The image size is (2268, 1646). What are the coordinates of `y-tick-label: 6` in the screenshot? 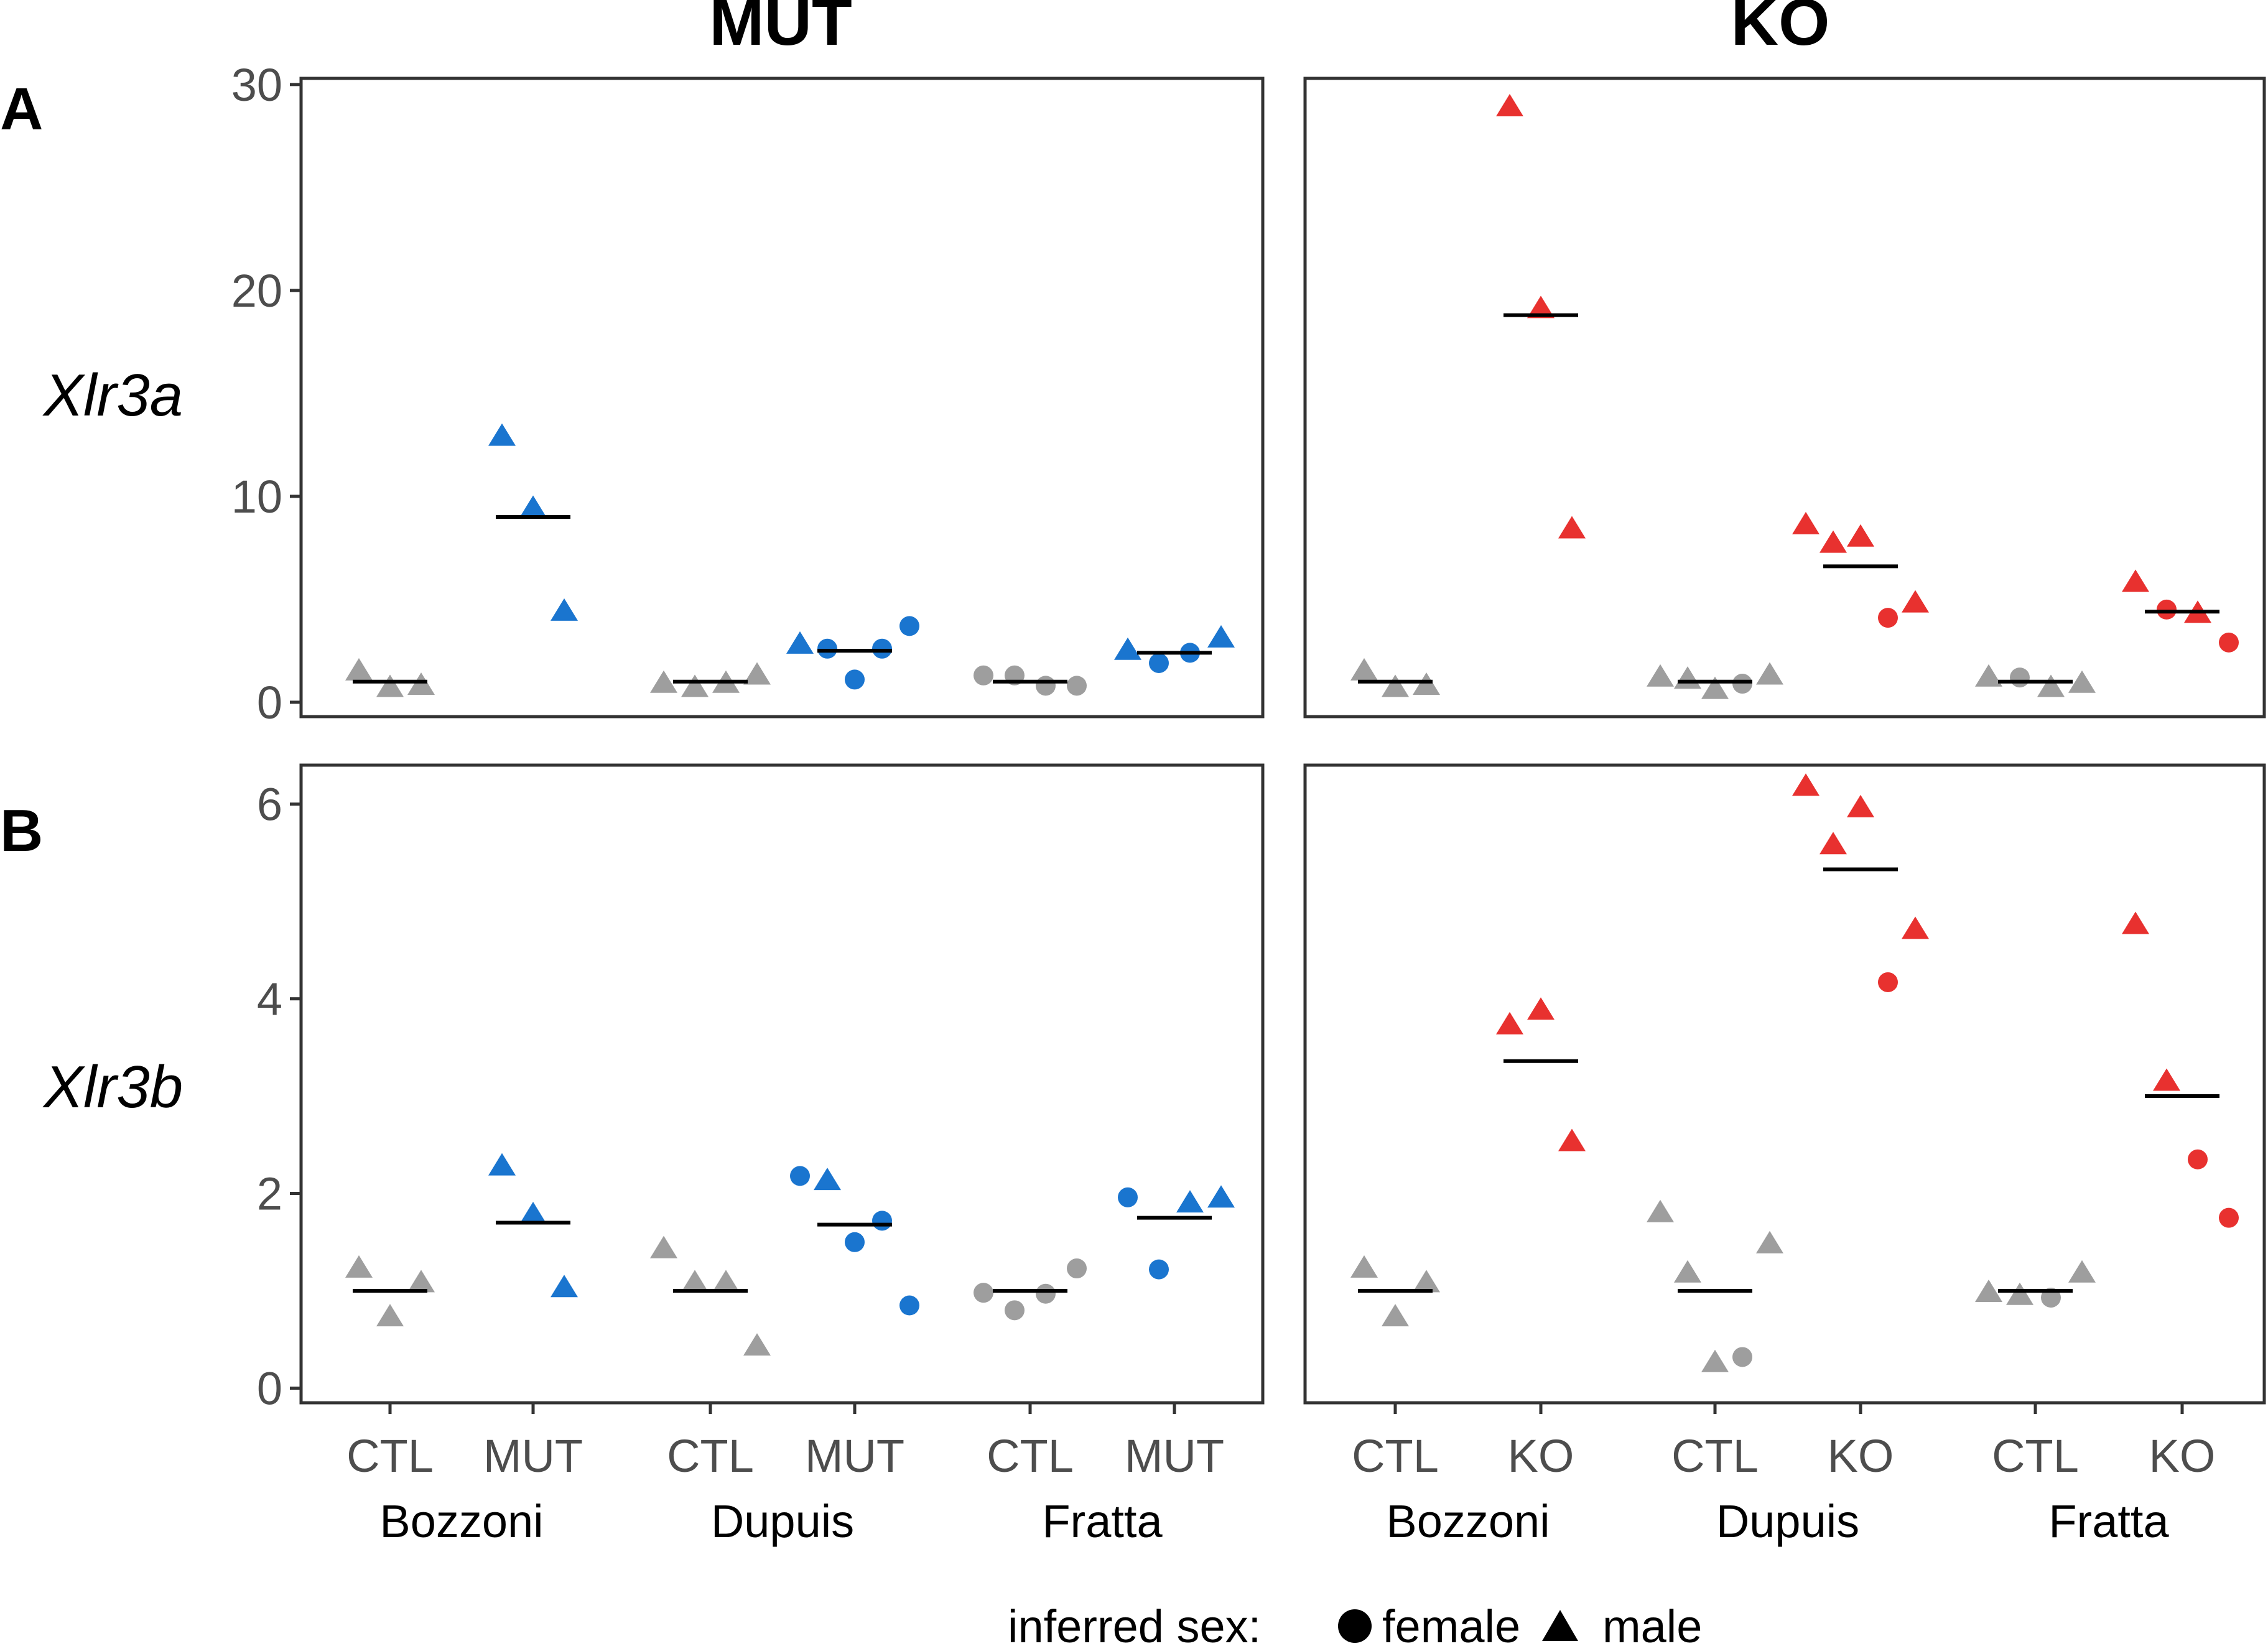 It's located at (269, 805).